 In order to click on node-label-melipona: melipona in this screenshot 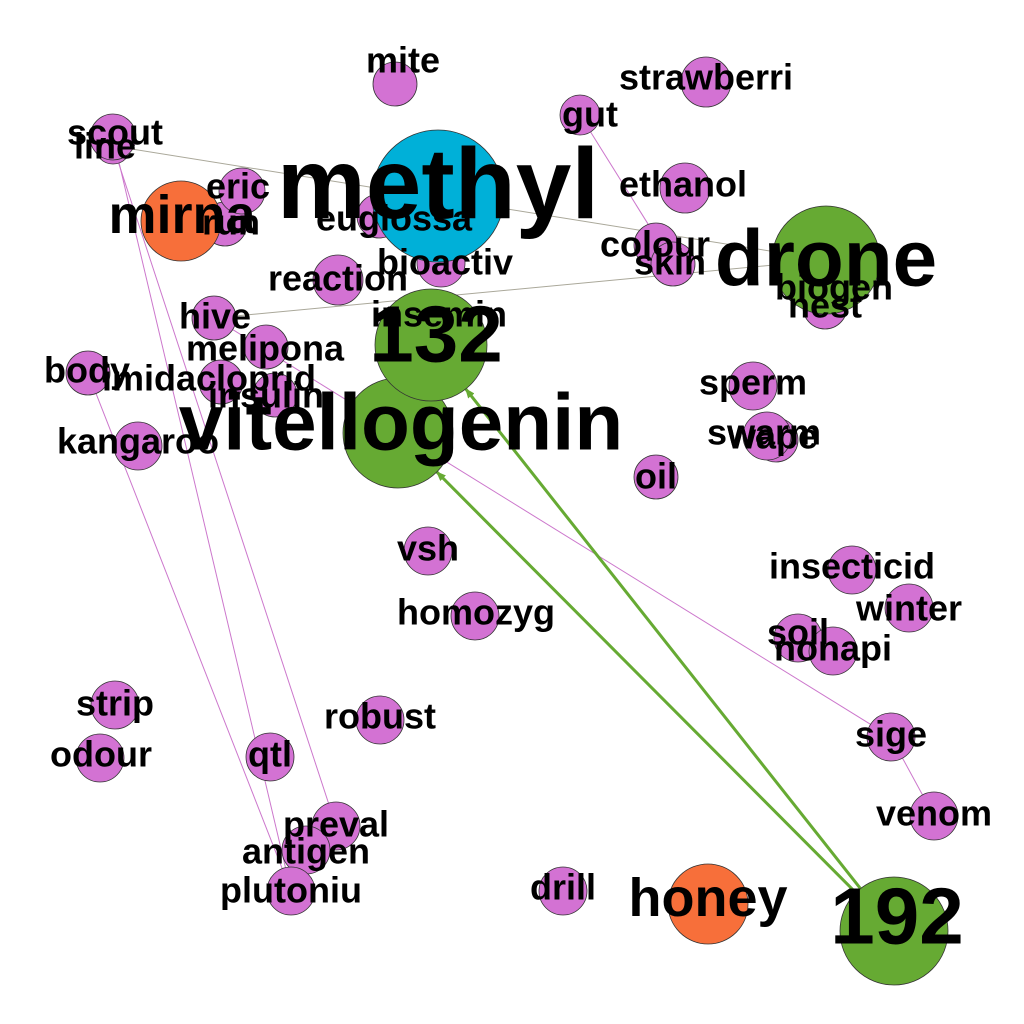, I will do `click(265, 348)`.